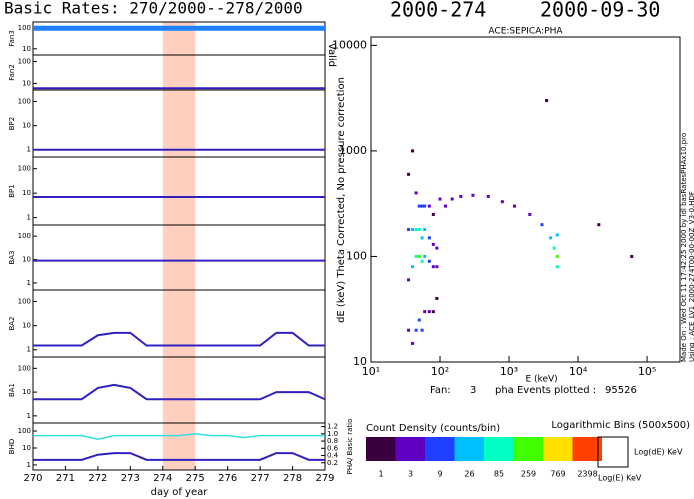 The height and width of the screenshot is (499, 694). What do you see at coordinates (545, 390) in the screenshot?
I see `events-label: pha Events plotted :` at bounding box center [545, 390].